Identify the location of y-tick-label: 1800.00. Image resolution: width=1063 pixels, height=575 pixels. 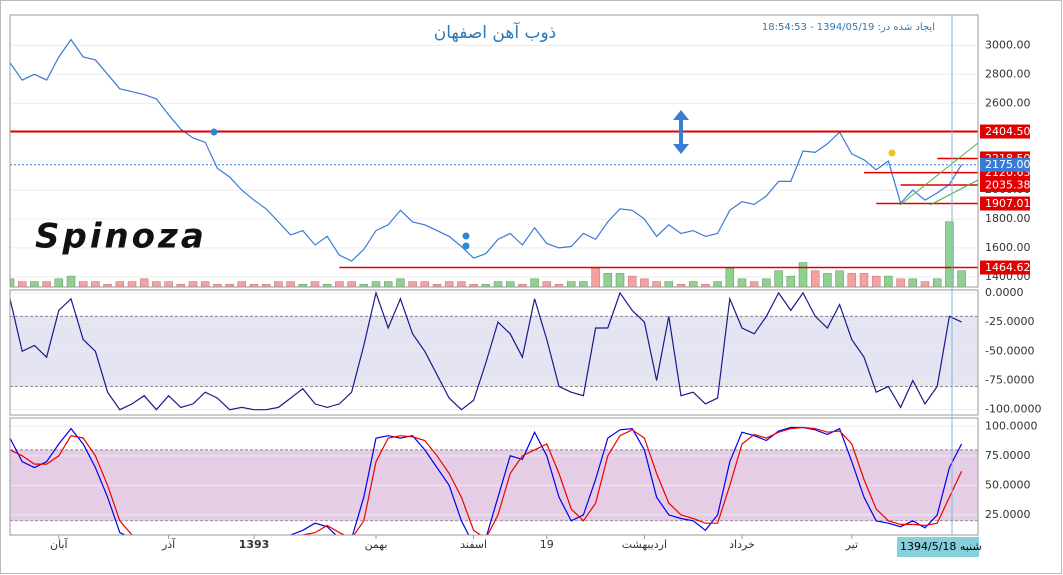
(1008, 218).